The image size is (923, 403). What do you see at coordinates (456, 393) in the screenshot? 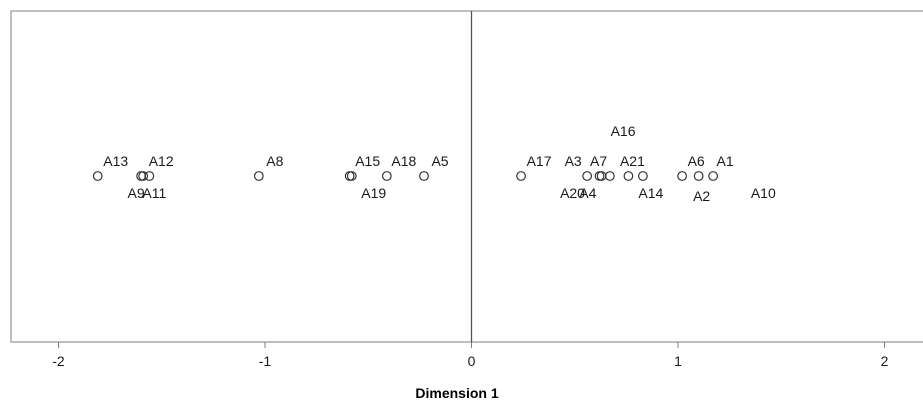
I see `x-axis-title: Dimension 1` at bounding box center [456, 393].